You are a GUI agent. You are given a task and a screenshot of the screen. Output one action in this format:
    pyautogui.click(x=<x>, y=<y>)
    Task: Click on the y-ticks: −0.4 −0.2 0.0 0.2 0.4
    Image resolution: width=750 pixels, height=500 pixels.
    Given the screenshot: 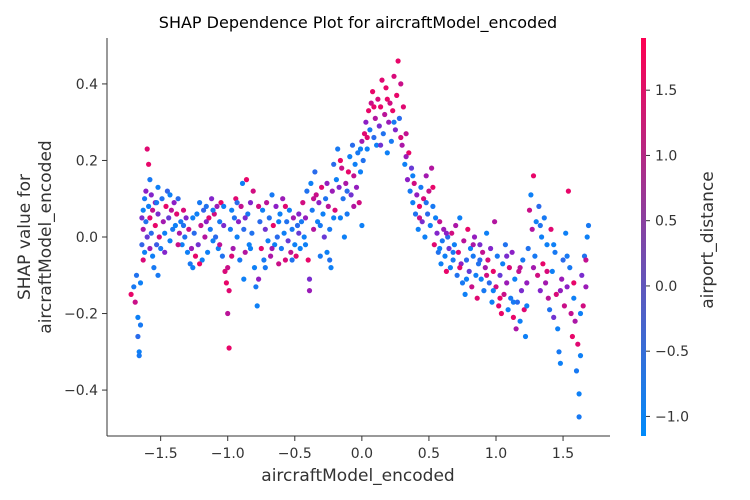 What is the action you would take?
    pyautogui.click(x=85, y=238)
    